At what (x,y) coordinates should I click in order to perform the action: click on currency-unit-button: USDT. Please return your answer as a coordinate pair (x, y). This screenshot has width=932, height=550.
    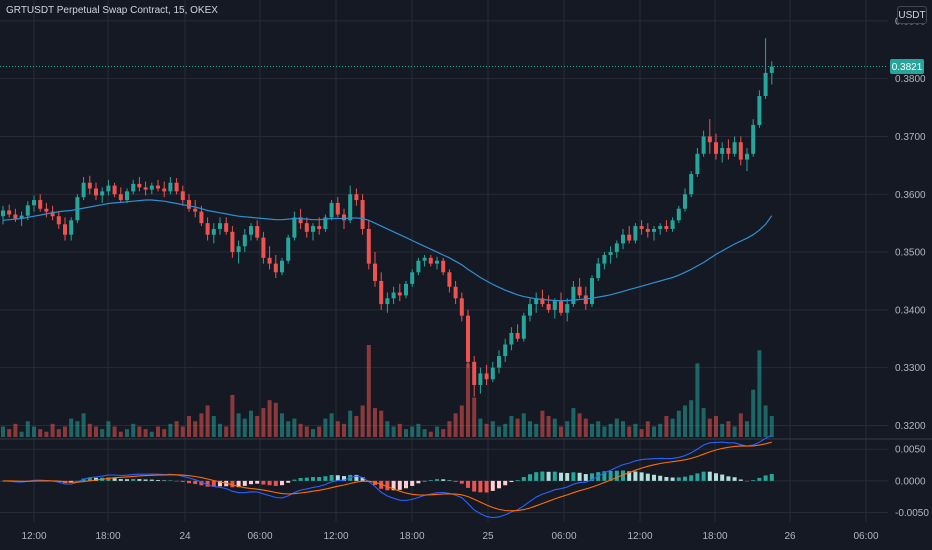
    Looking at the image, I should click on (912, 15).